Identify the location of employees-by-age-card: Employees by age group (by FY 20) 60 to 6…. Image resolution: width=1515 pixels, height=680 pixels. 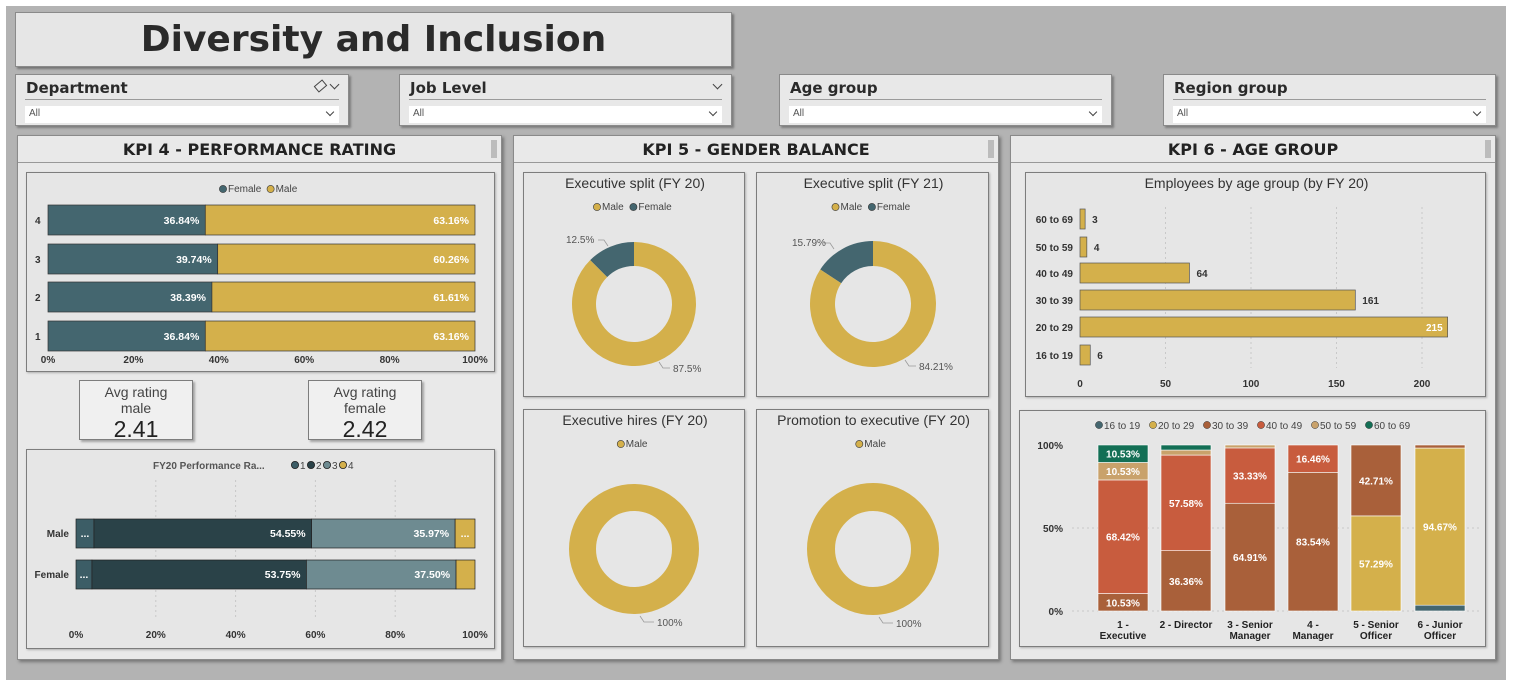
(1255, 284).